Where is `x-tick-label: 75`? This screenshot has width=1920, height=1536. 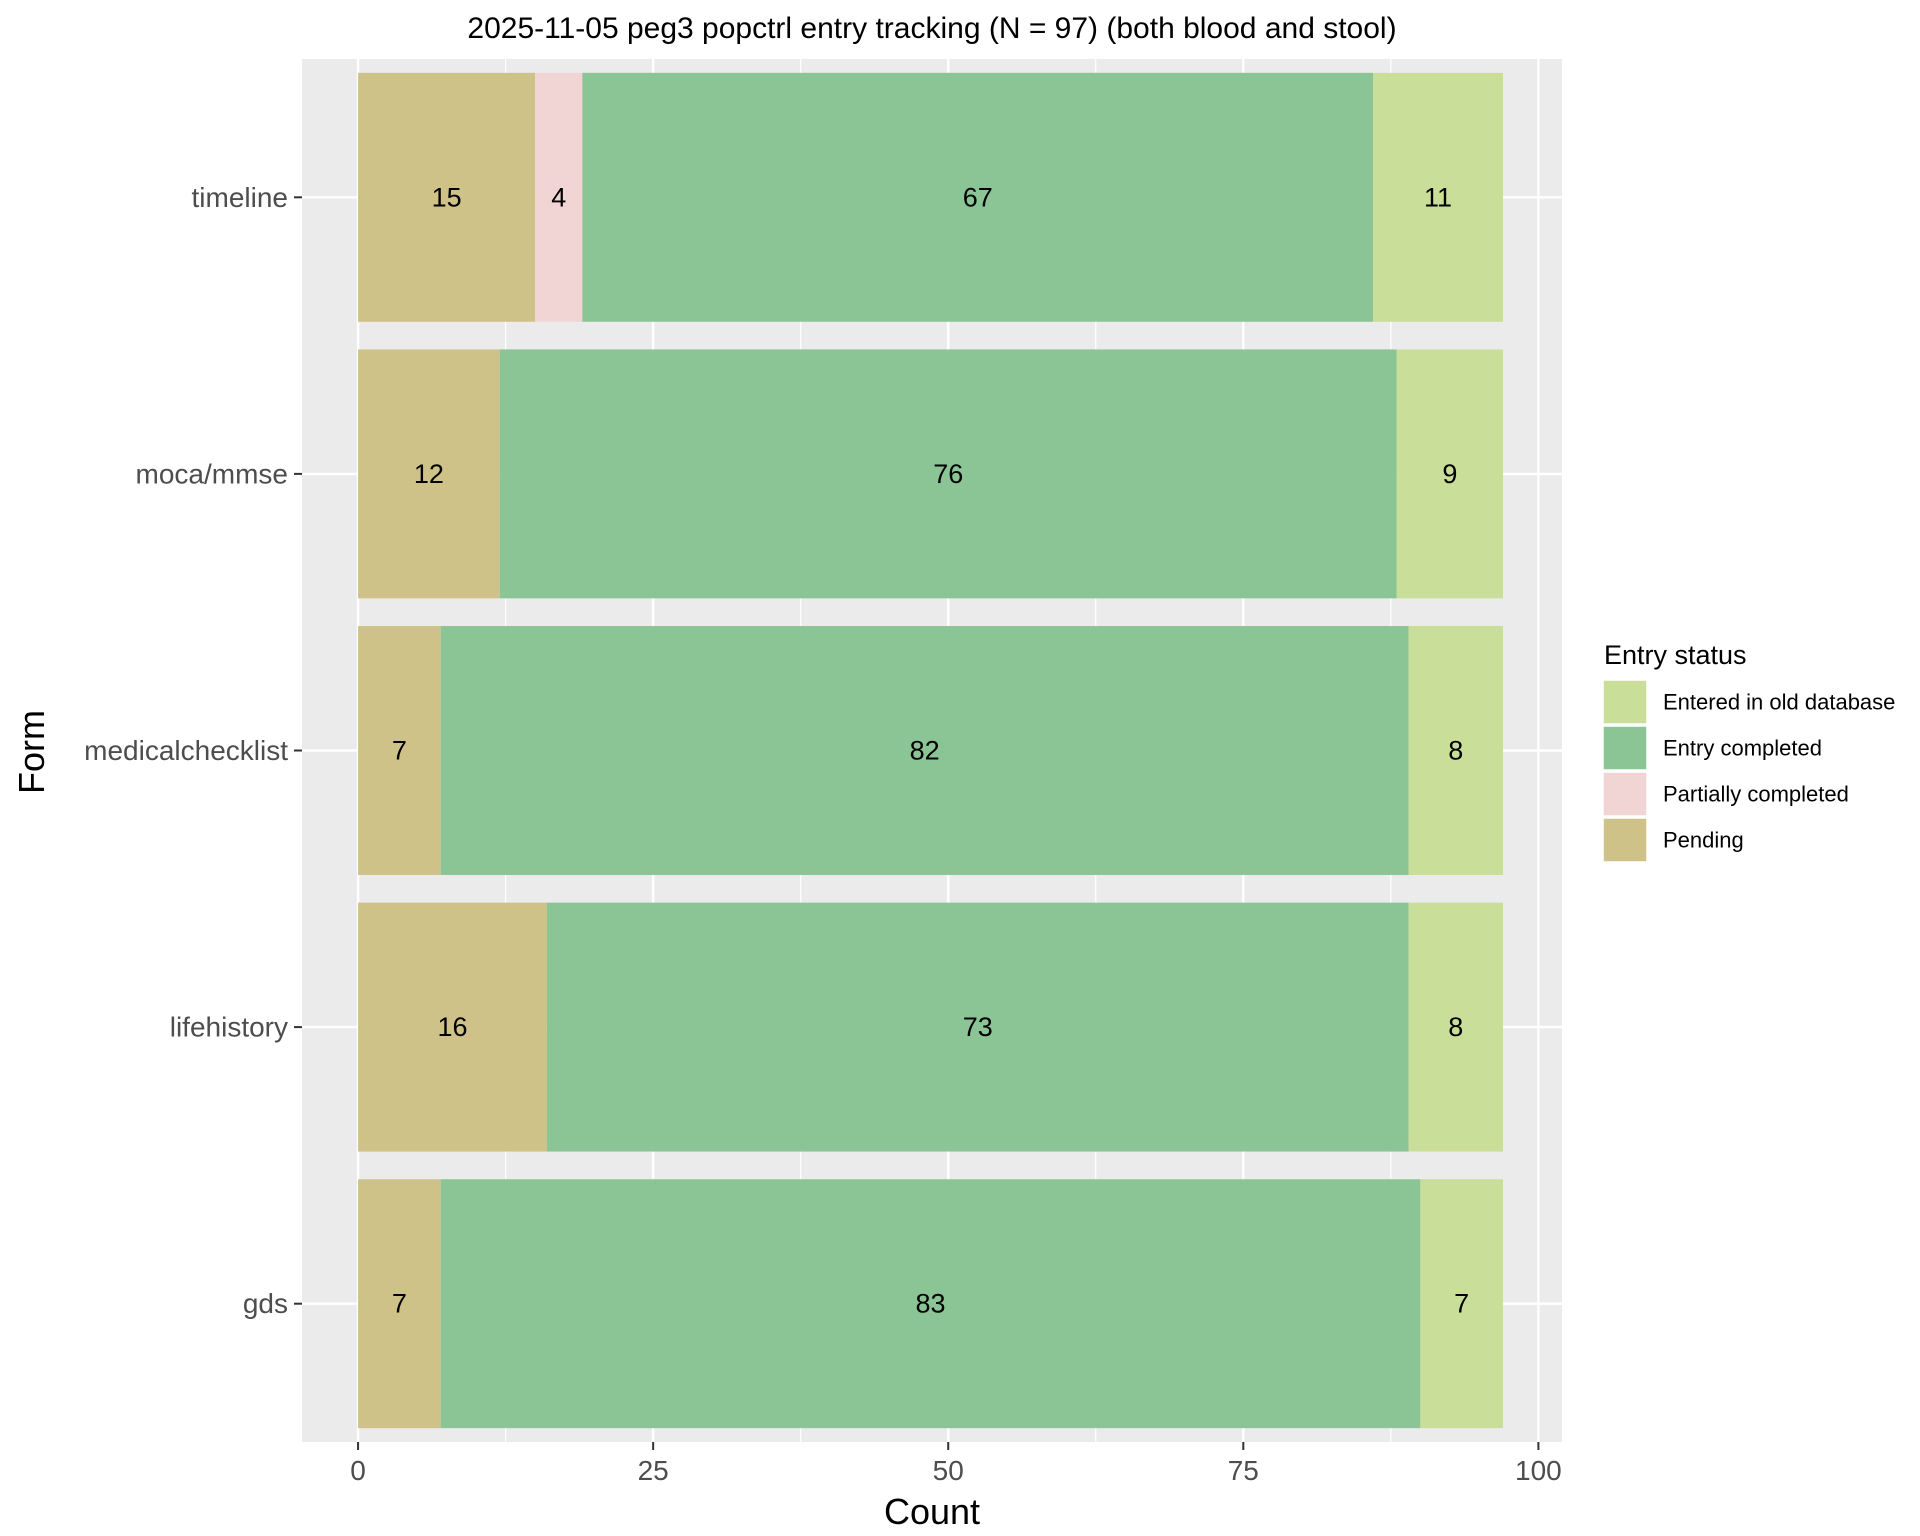 x-tick-label: 75 is located at coordinates (1243, 1470).